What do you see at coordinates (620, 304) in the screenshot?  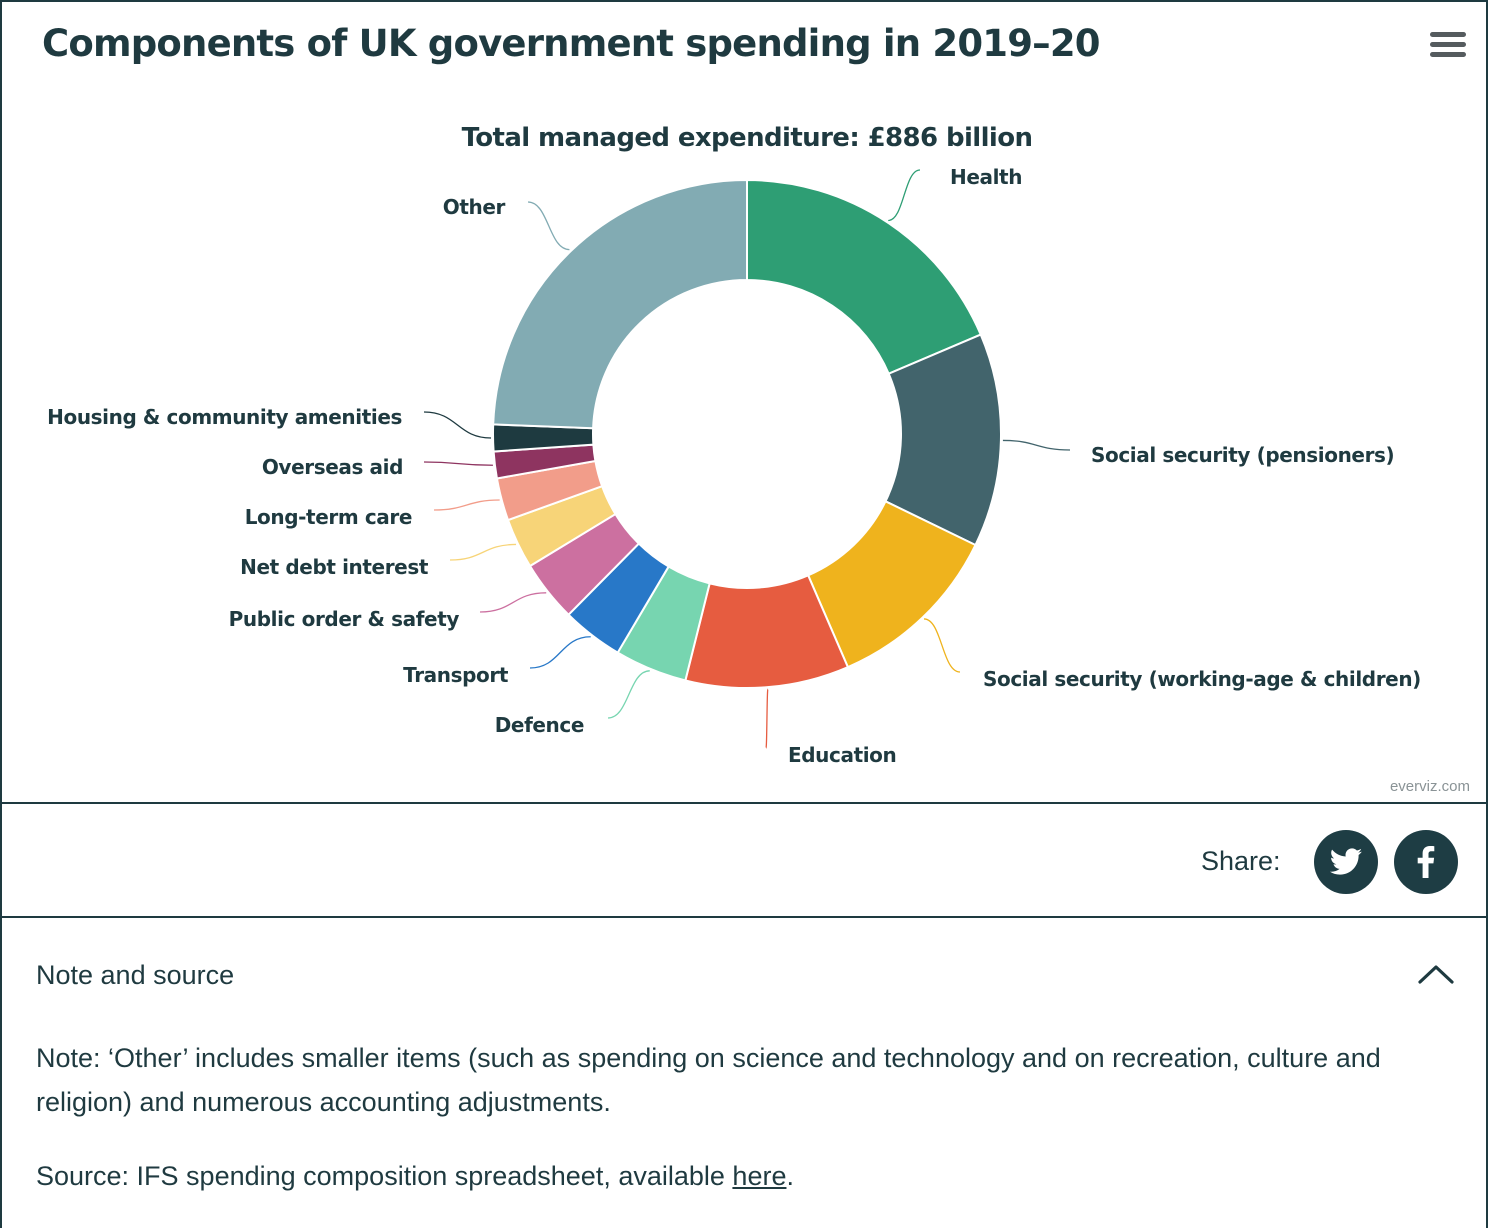 I see `slice-other` at bounding box center [620, 304].